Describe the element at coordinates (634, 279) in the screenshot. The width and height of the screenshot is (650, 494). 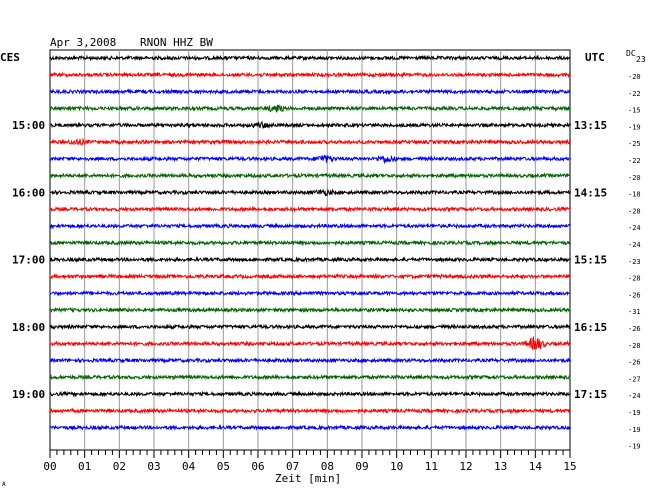
I see `dc-offset-12: -28` at that location.